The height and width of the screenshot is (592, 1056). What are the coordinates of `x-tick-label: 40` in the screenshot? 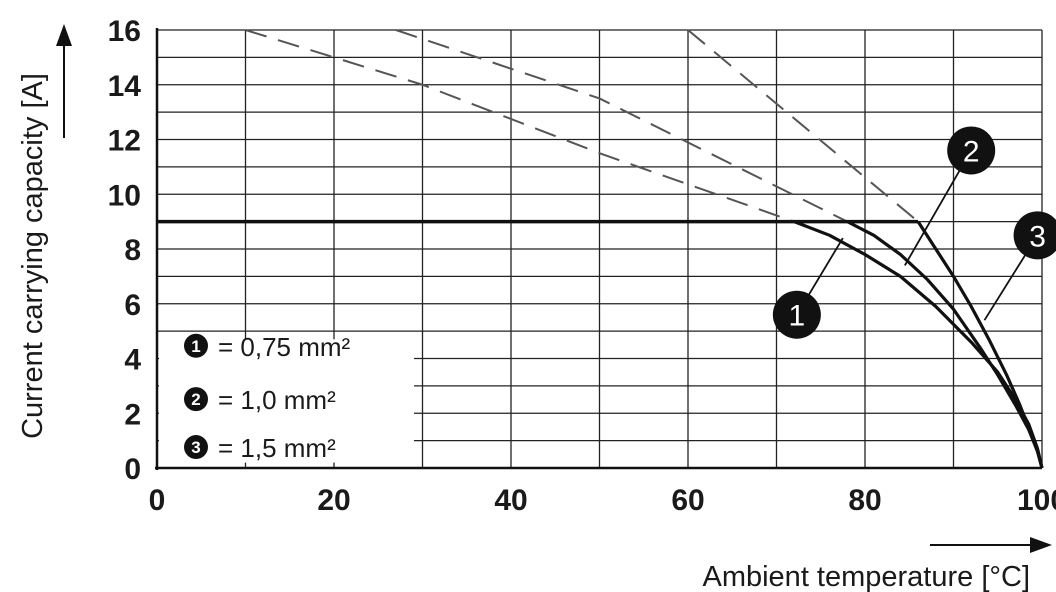 It's located at (510, 500).